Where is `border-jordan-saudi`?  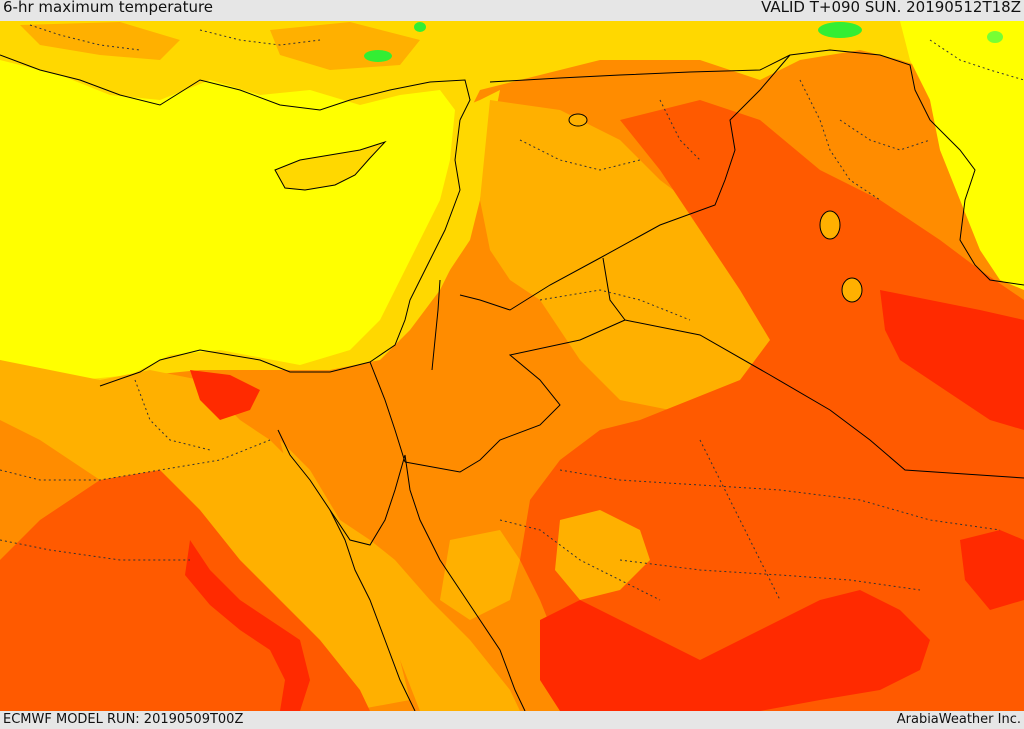
border-jordan-saudi is located at coordinates (515, 365).